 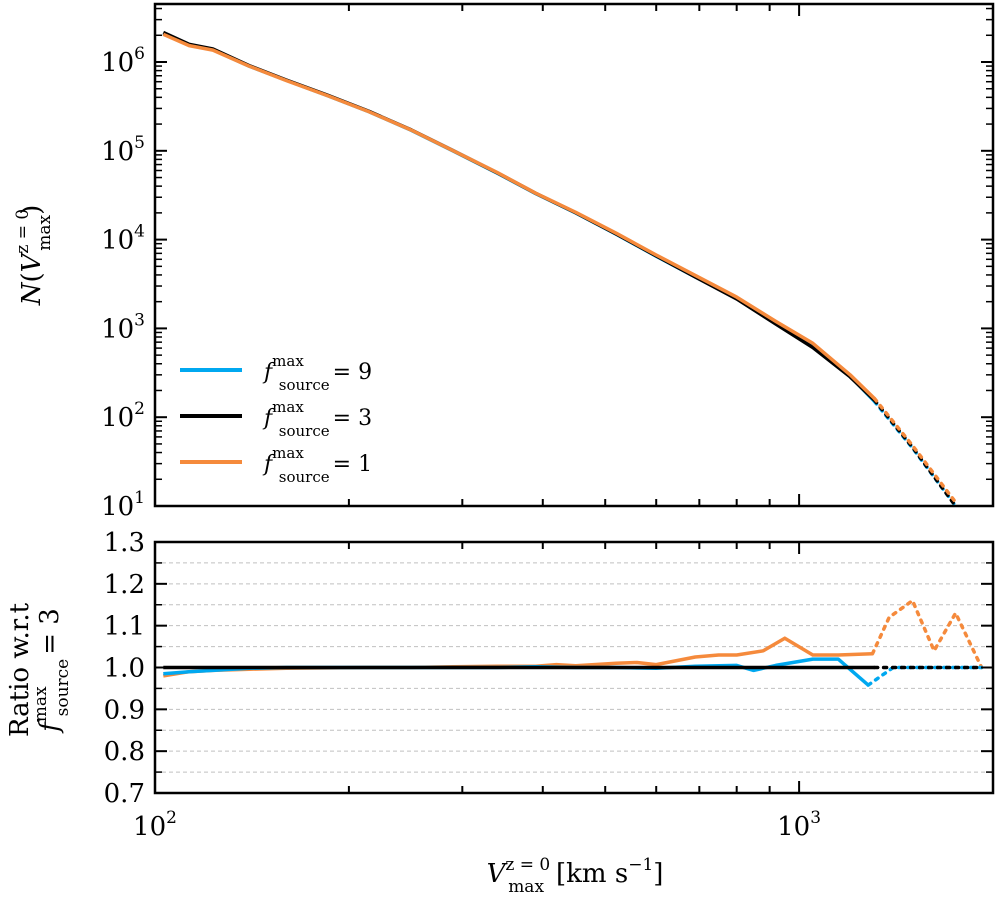 I want to click on top-y-axis-title: N(Vz = 0 max), so click(x=34, y=256).